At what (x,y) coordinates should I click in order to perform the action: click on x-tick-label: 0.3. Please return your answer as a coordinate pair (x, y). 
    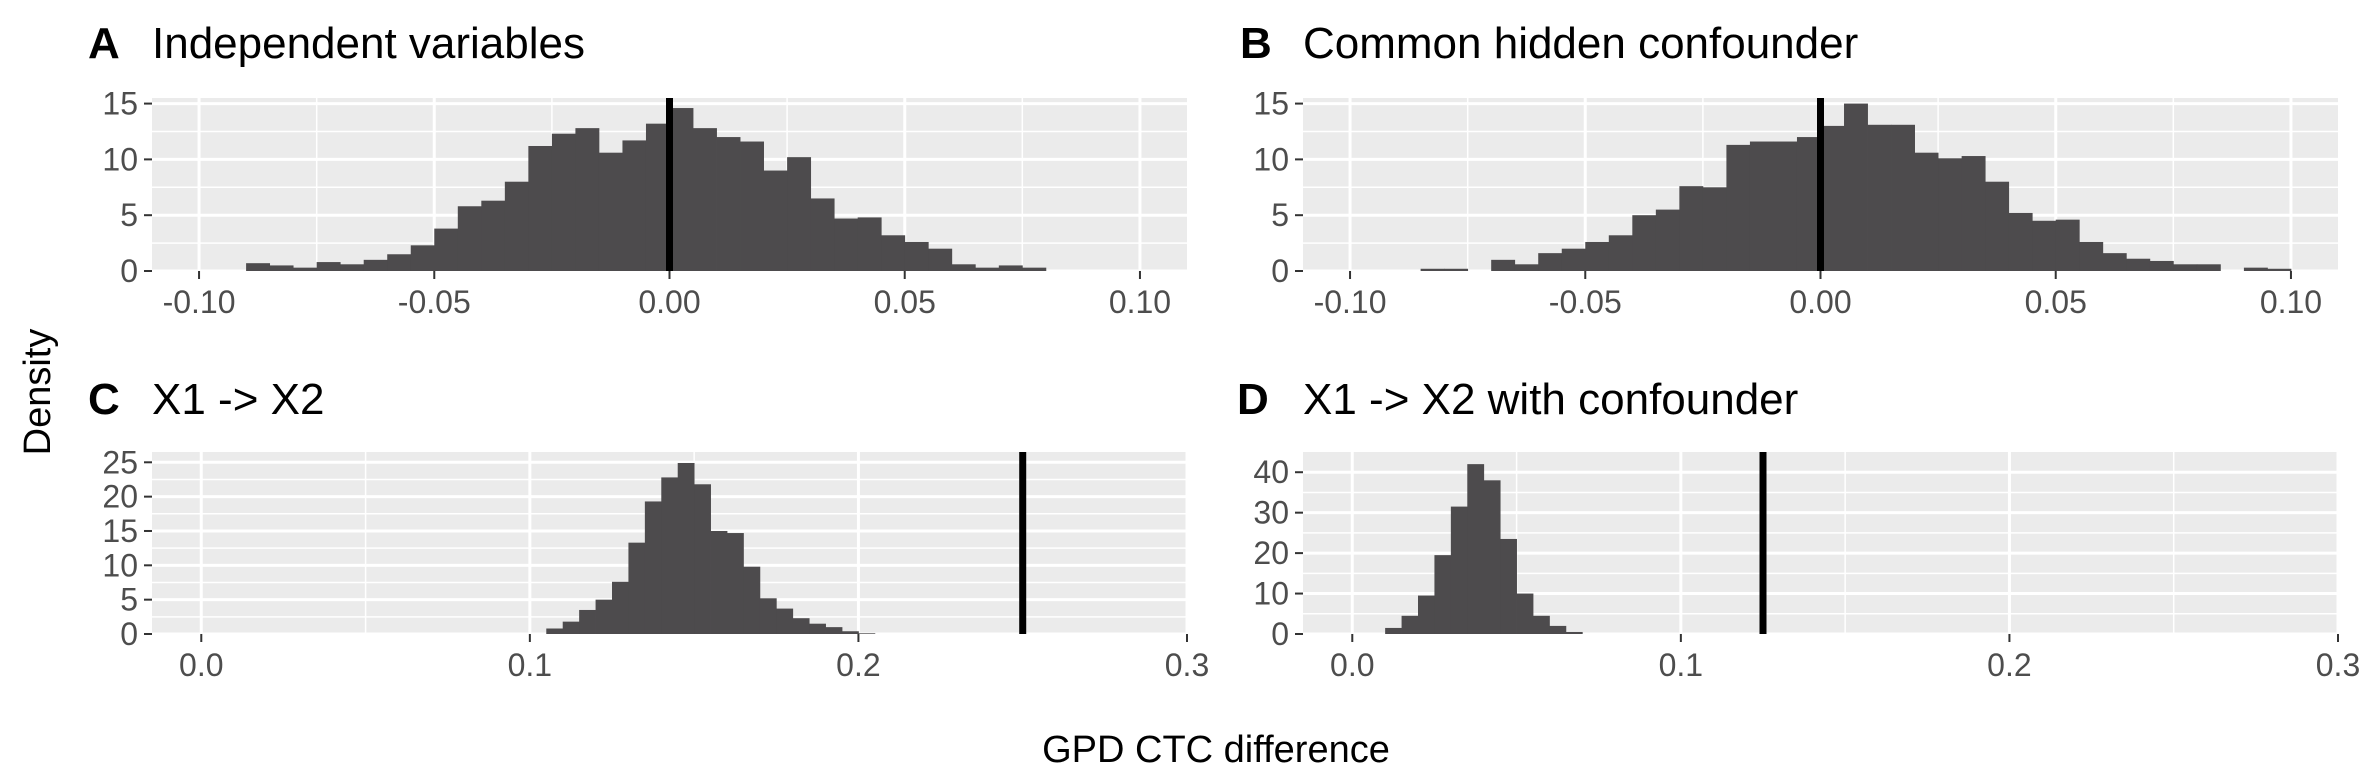
    Looking at the image, I should click on (2338, 665).